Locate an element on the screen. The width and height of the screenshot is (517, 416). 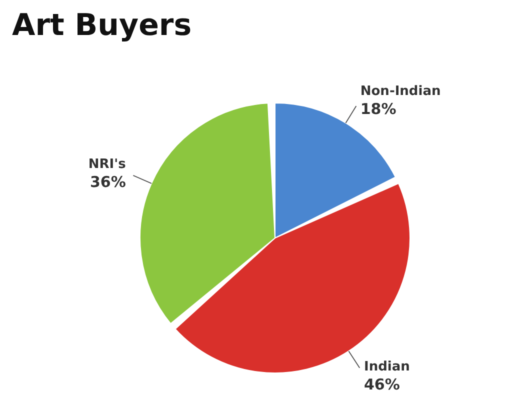
slice-label: NRI's is located at coordinates (107, 164).